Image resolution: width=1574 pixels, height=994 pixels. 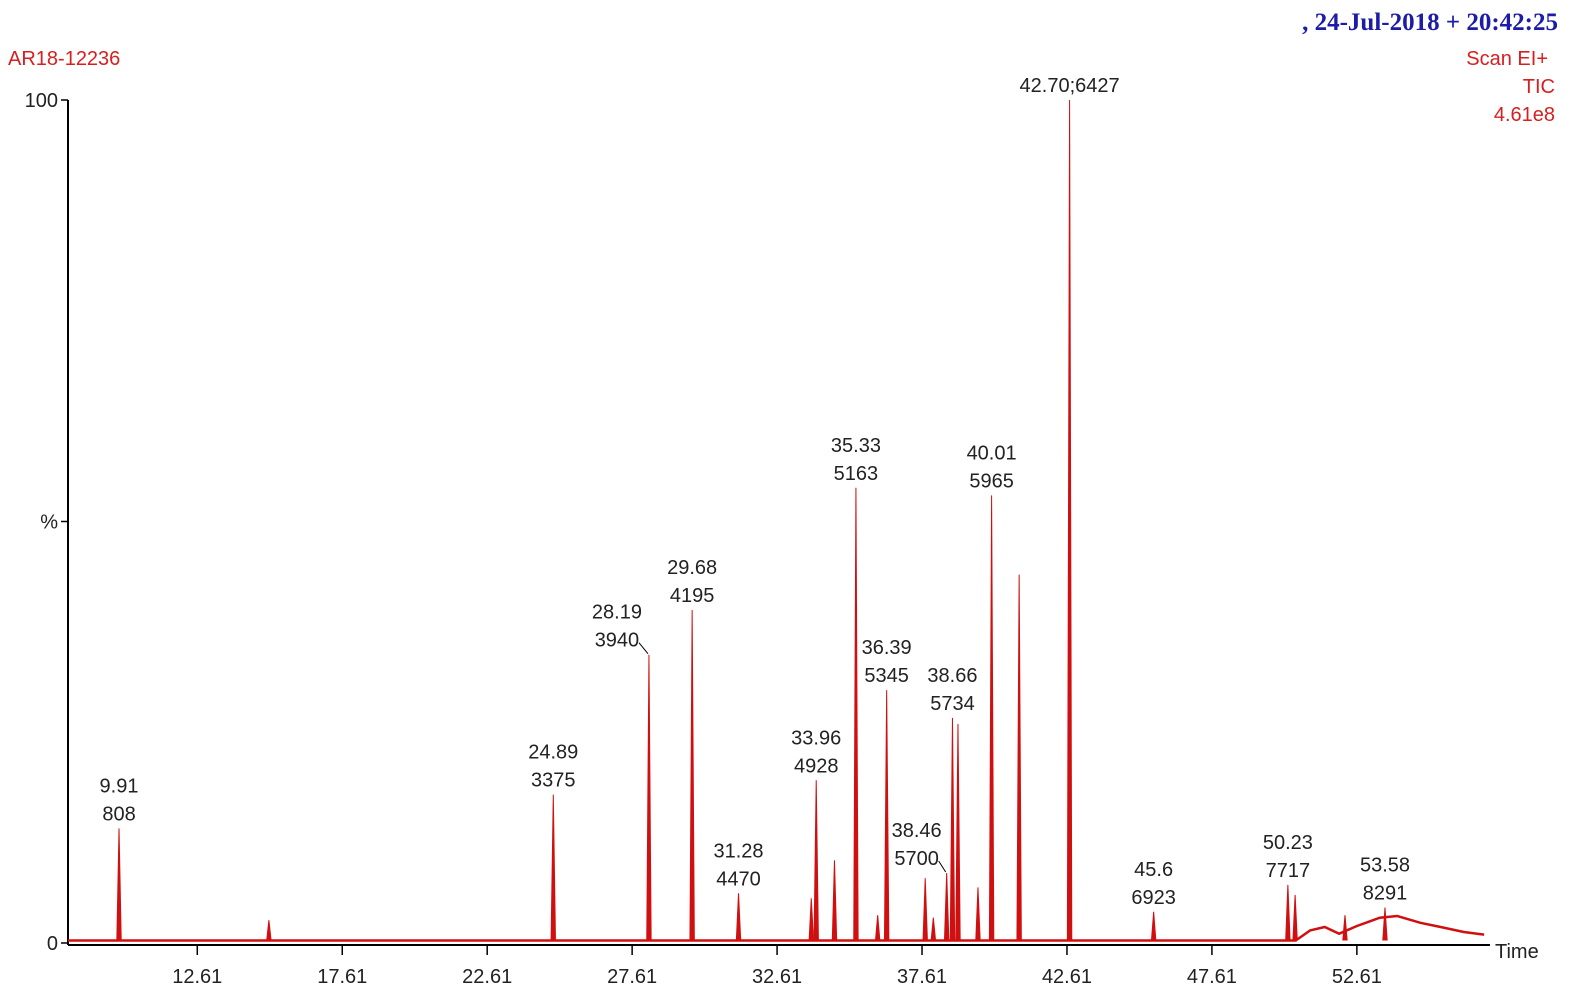 I want to click on peak-rt: 38.46, so click(x=917, y=831).